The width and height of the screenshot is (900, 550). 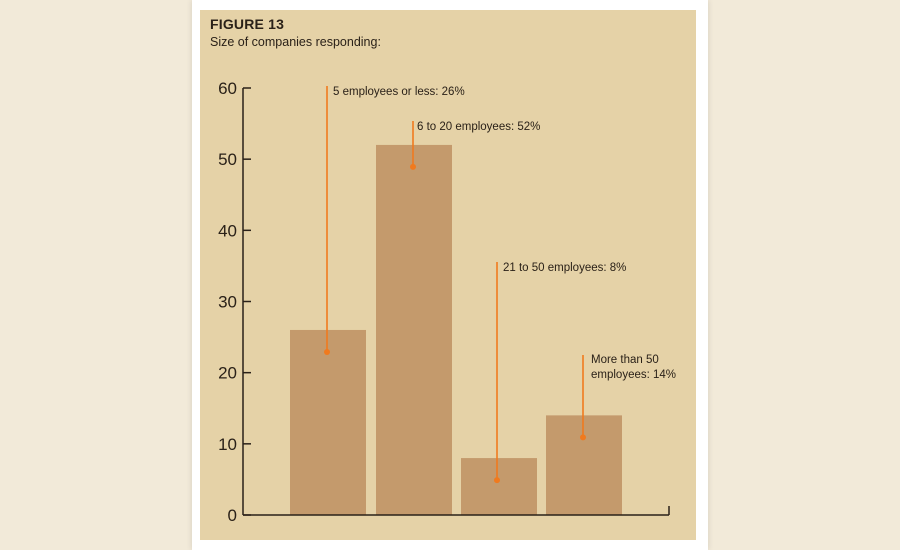 What do you see at coordinates (478, 127) in the screenshot?
I see `data-label: 6 to 20 employees: 52%` at bounding box center [478, 127].